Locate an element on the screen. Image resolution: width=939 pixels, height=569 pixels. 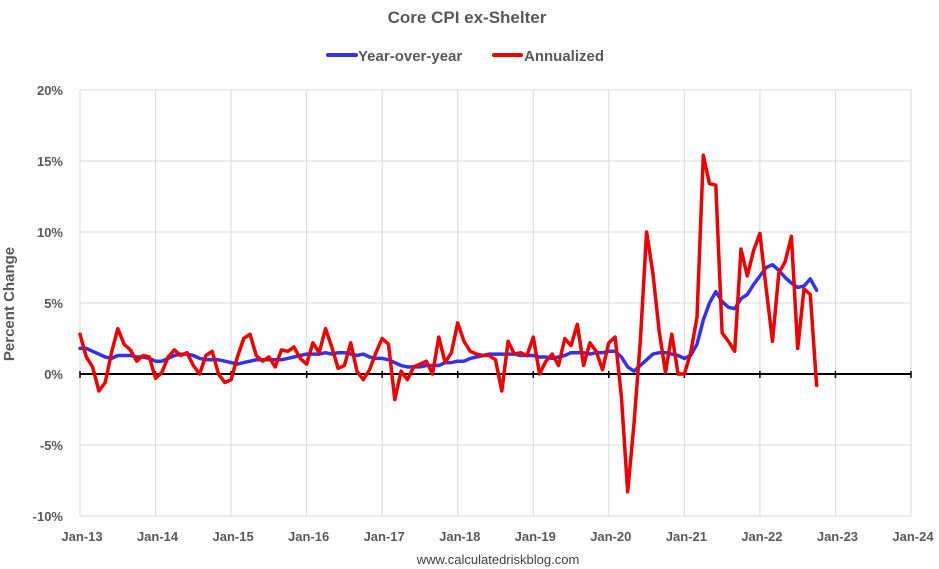
source-credit: www.calculatedriskblog.com is located at coordinates (498, 559).